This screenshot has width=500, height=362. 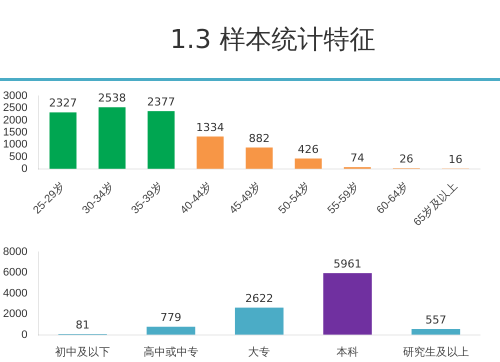 I want to click on data-label: 426, so click(x=308, y=149).